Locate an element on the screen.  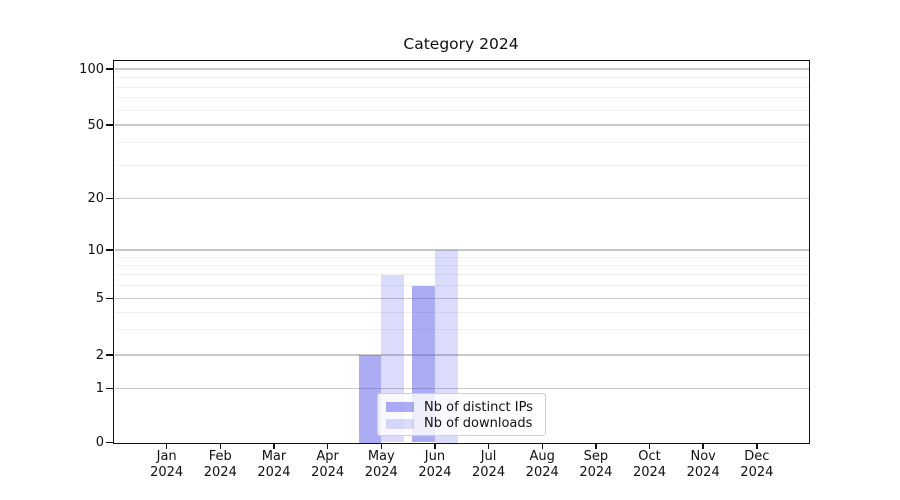
x-tick-label-feb: Feb 2024 is located at coordinates (220, 464).